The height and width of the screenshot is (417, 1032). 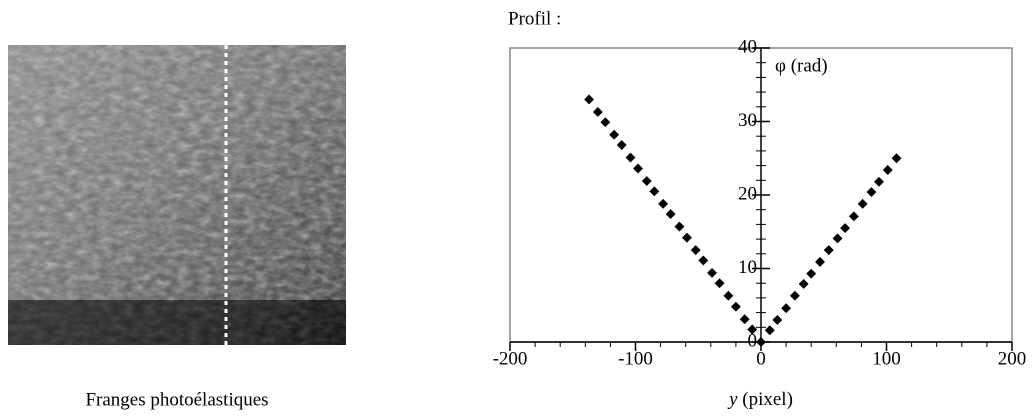 I want to click on x-label-var: y, so click(x=732, y=399).